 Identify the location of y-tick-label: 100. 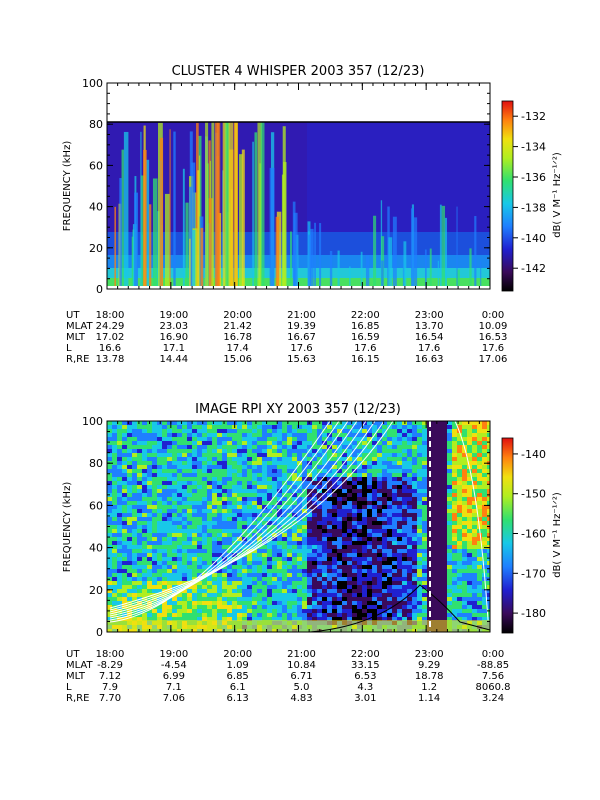
(92, 421).